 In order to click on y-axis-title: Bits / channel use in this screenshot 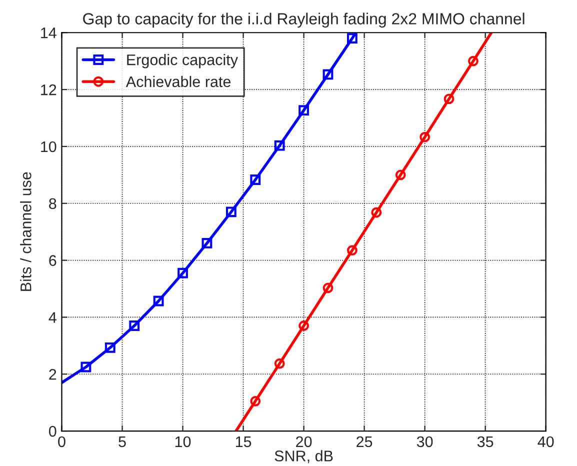, I will do `click(26, 231)`.